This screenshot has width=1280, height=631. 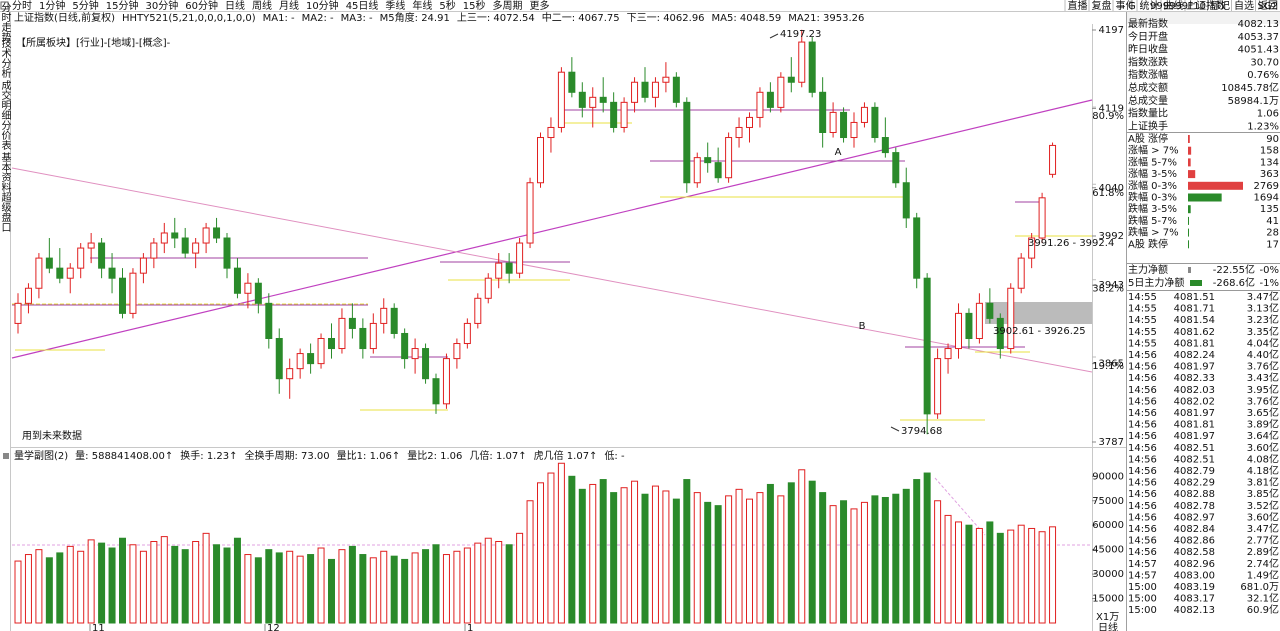 What do you see at coordinates (5, 135) in the screenshot?
I see `sidebar-tab: 分价表` at bounding box center [5, 135].